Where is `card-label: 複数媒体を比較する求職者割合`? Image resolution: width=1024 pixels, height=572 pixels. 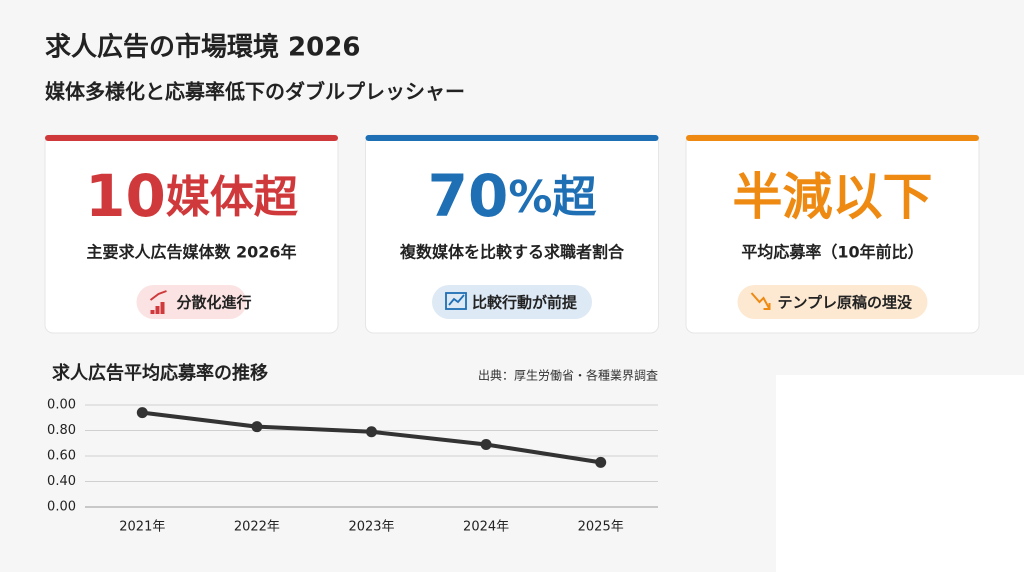 card-label: 複数媒体を比較する求職者割合 is located at coordinates (512, 252).